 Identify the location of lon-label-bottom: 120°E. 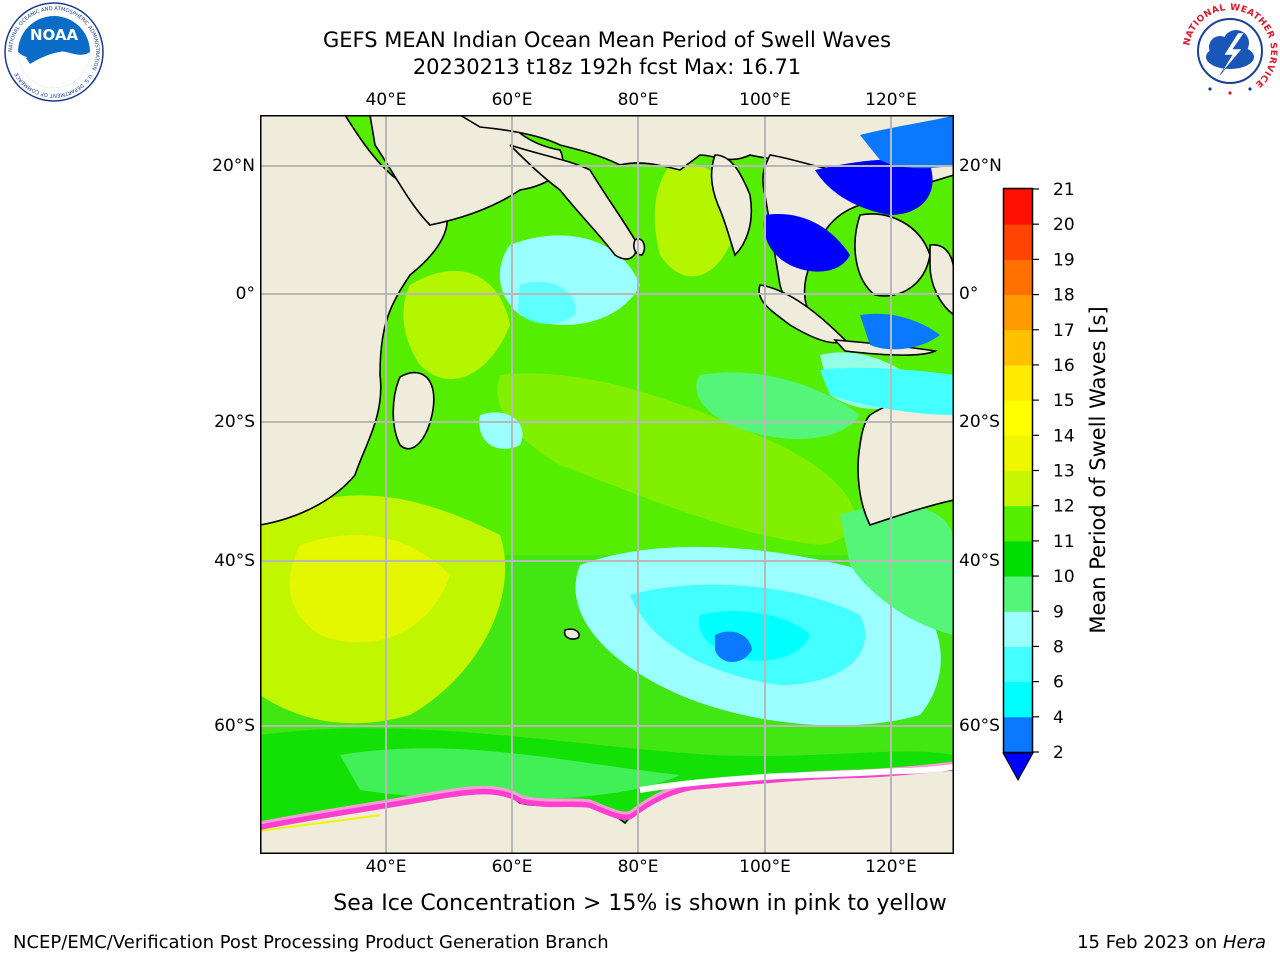
(891, 867).